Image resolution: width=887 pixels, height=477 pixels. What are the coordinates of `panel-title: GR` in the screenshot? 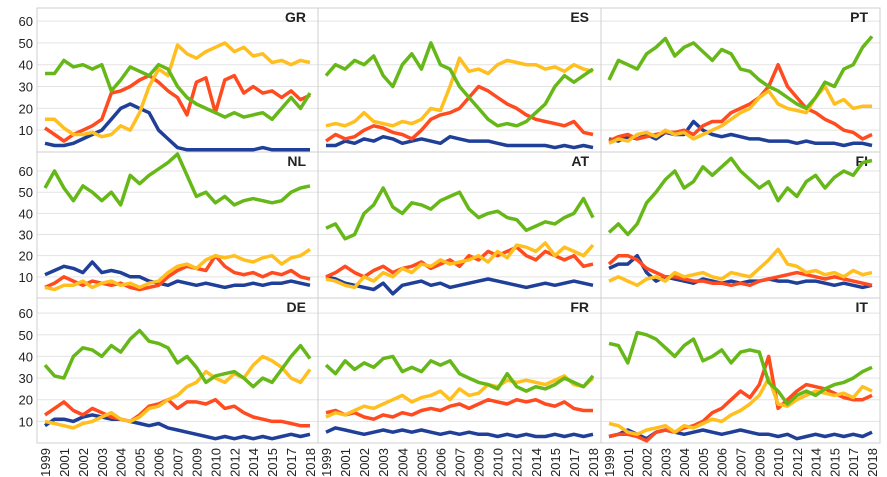 It's located at (295, 17).